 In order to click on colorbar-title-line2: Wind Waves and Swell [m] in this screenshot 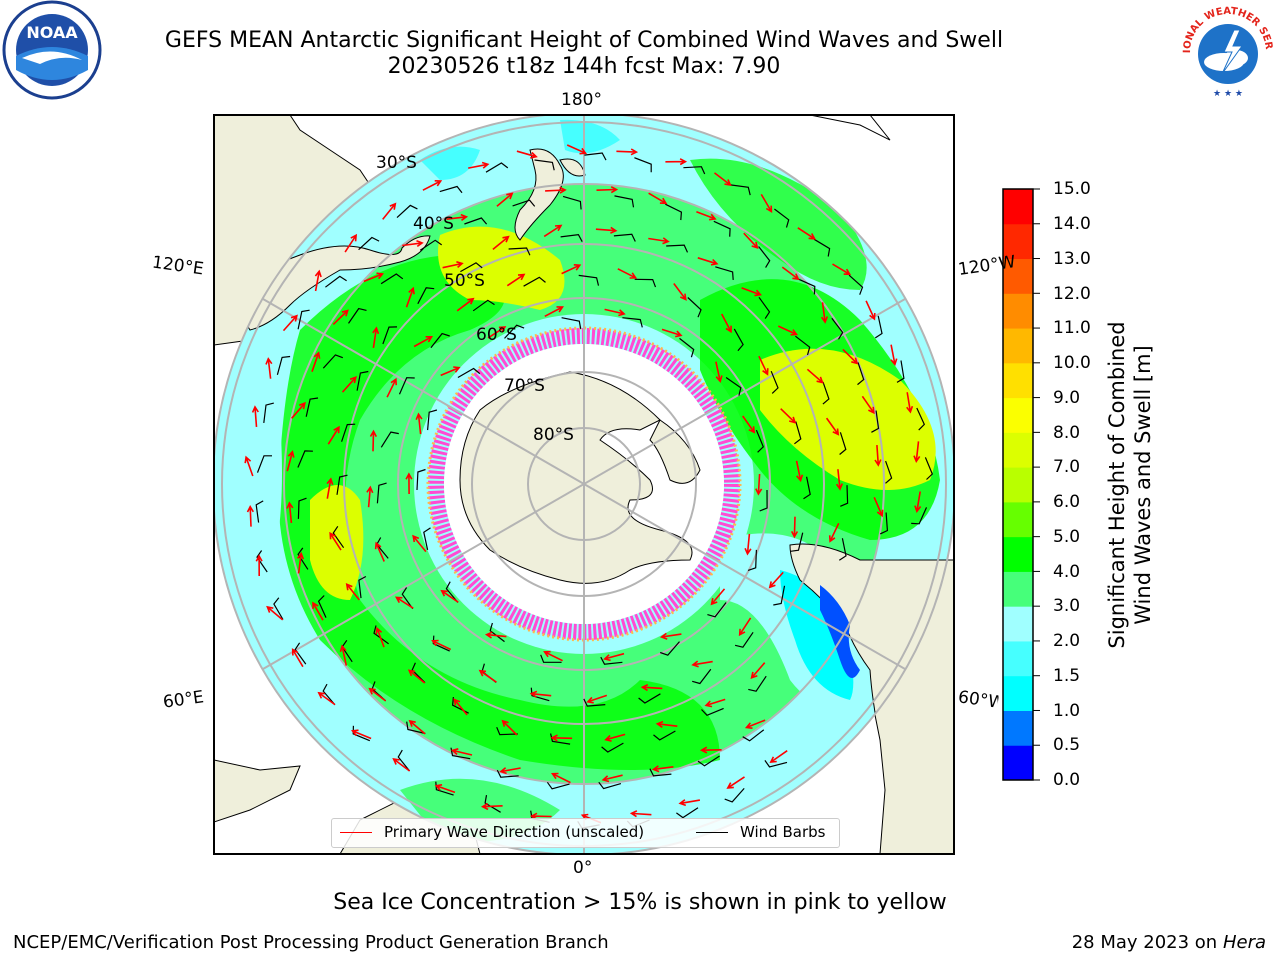, I will do `click(1143, 485)`.